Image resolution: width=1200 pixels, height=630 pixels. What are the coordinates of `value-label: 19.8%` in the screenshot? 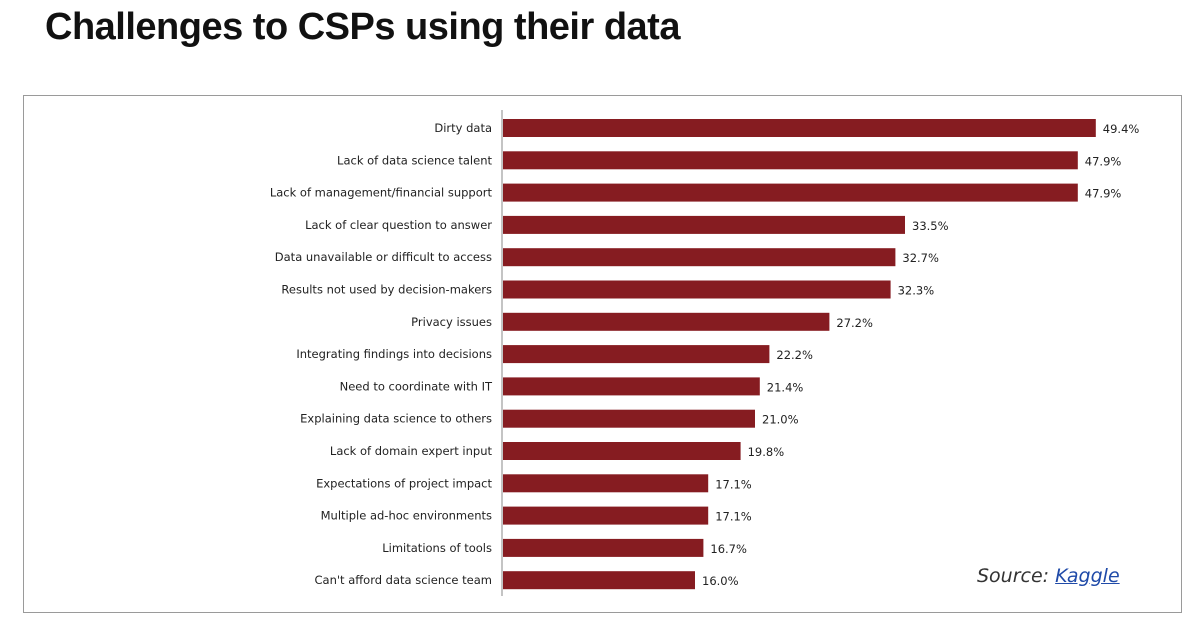 It's located at (766, 452).